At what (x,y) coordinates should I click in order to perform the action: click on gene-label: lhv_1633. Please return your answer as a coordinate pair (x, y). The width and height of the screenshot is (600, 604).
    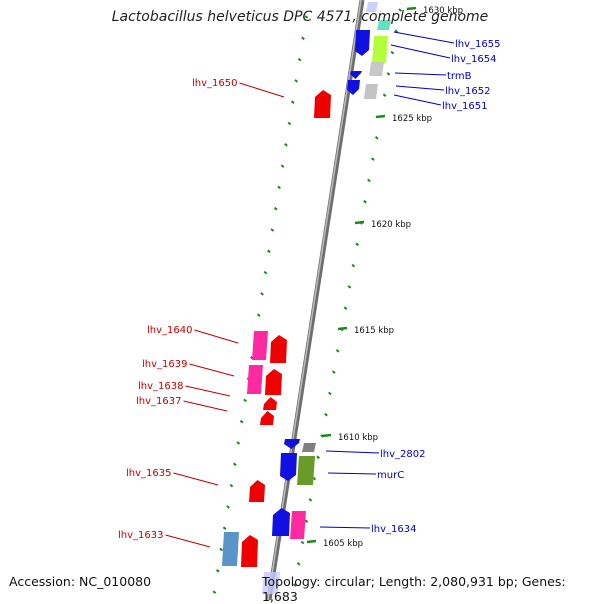
    Looking at the image, I should click on (140, 535).